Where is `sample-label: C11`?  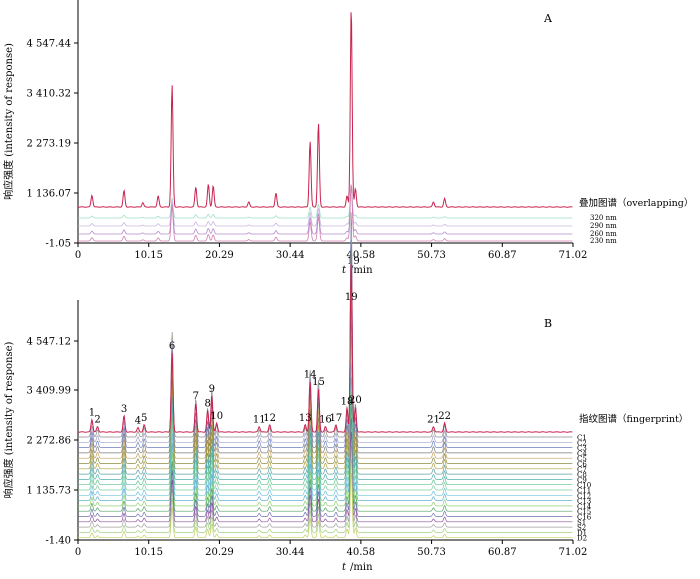 sample-label: C11 is located at coordinates (584, 491).